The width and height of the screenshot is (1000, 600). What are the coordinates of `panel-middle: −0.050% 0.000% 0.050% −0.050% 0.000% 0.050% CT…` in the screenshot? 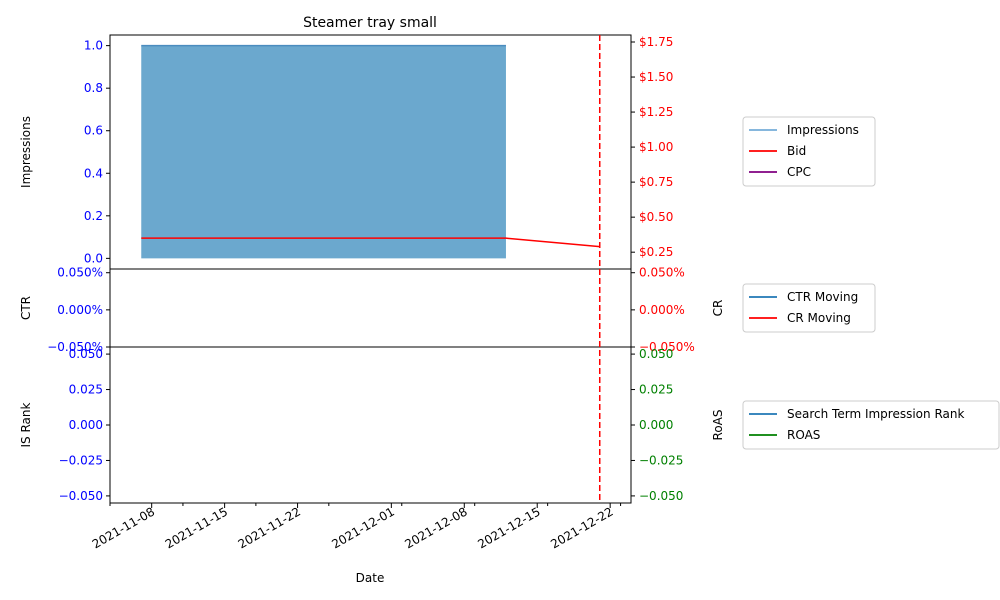 It's located at (372, 310).